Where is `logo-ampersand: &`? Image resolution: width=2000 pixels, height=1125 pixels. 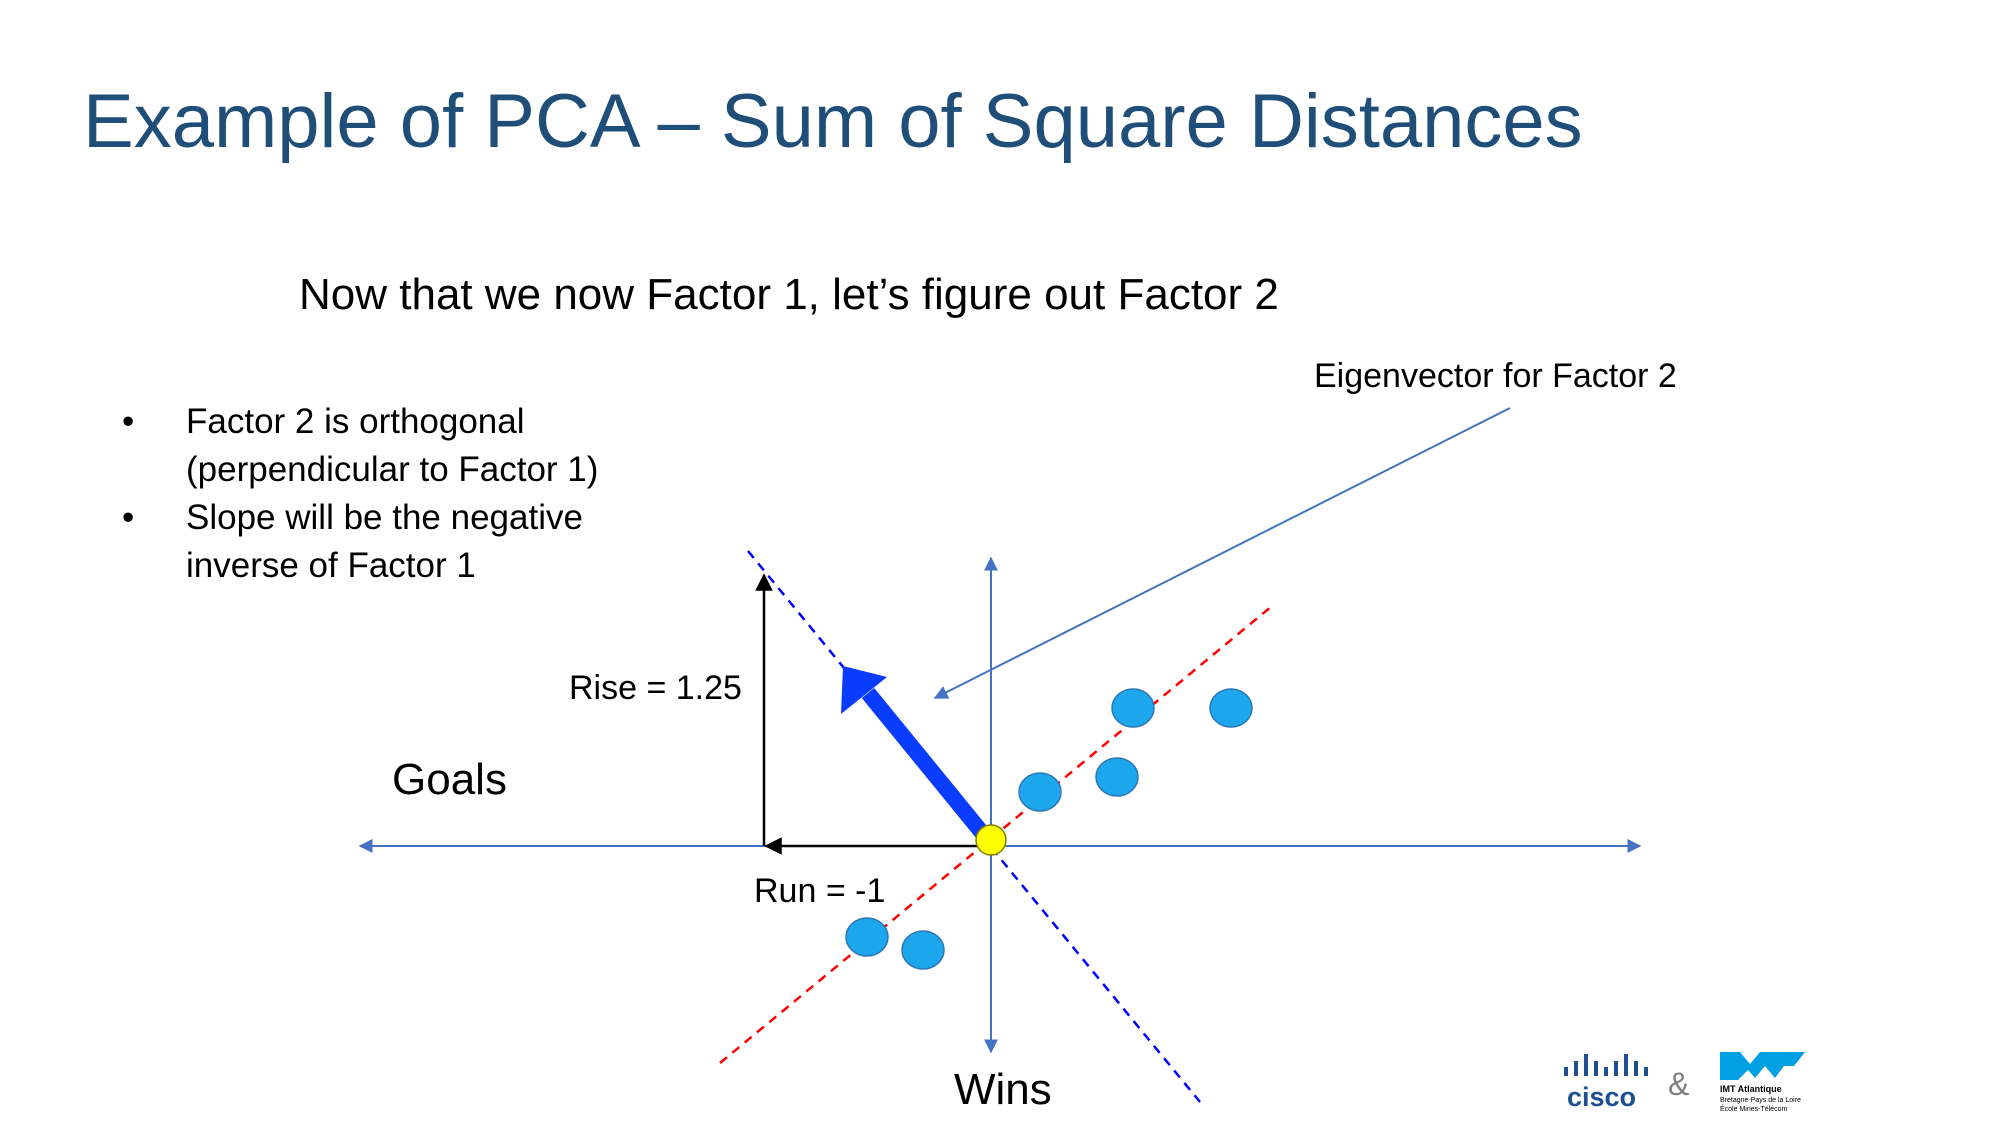 logo-ampersand: & is located at coordinates (1678, 1084).